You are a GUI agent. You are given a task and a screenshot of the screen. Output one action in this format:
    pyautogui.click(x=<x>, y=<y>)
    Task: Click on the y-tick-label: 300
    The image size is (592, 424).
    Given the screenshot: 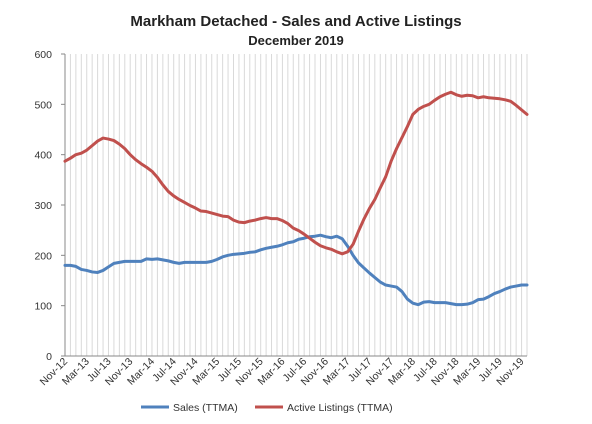 What is the action you would take?
    pyautogui.click(x=43, y=206)
    